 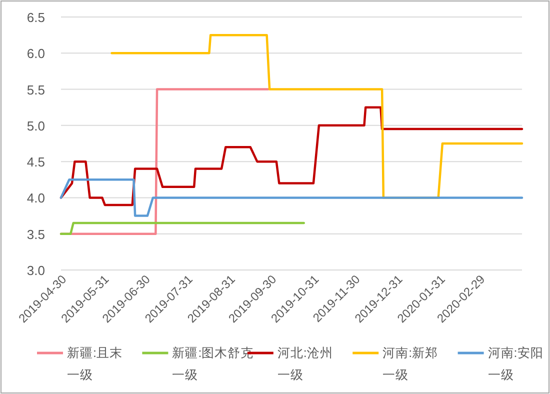 What do you see at coordinates (35, 90) in the screenshot?
I see `y-tick-label: 5.5` at bounding box center [35, 90].